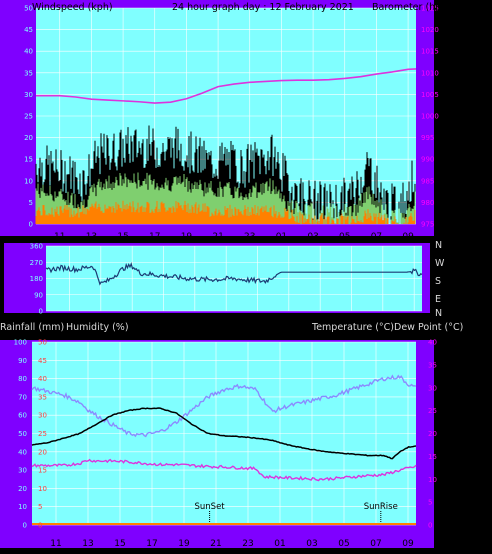  I want to click on barometer-tick-label: 1015, so click(430, 52).